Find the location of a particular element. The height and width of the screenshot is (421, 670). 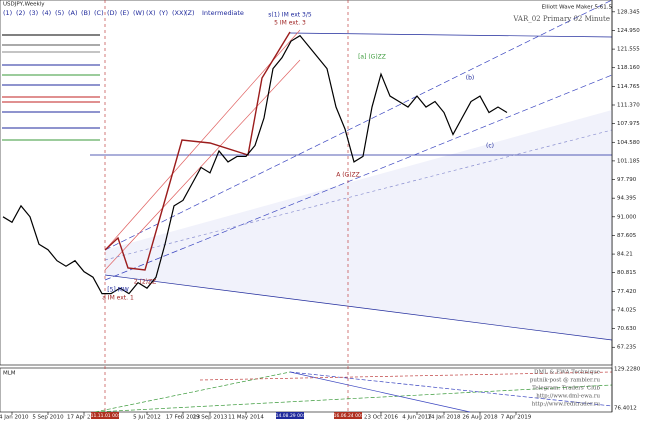

sub-pane is located at coordinates (306, 390).